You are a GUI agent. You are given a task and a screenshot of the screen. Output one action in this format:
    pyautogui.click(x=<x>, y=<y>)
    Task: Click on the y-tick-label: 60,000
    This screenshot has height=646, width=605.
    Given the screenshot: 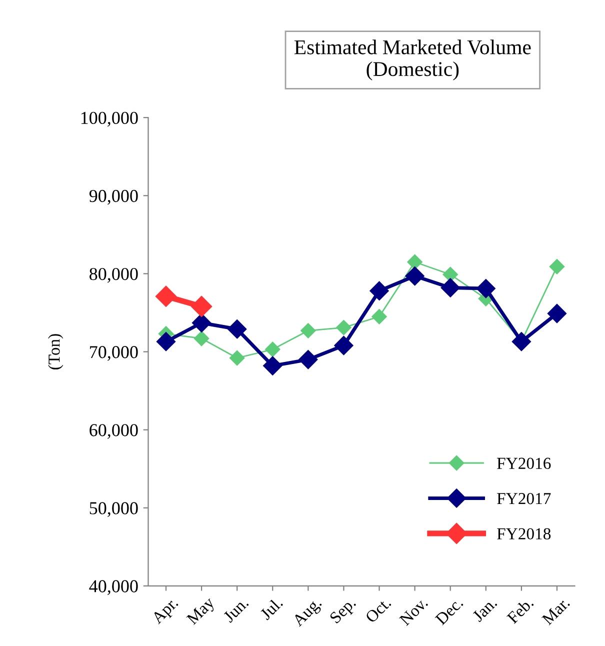 What is the action you would take?
    pyautogui.click(x=114, y=431)
    